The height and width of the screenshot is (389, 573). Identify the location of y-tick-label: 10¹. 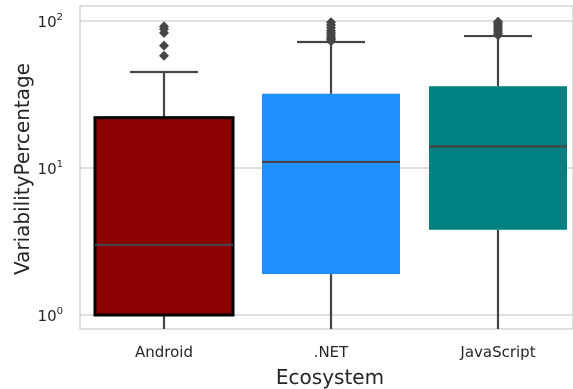
(50, 168).